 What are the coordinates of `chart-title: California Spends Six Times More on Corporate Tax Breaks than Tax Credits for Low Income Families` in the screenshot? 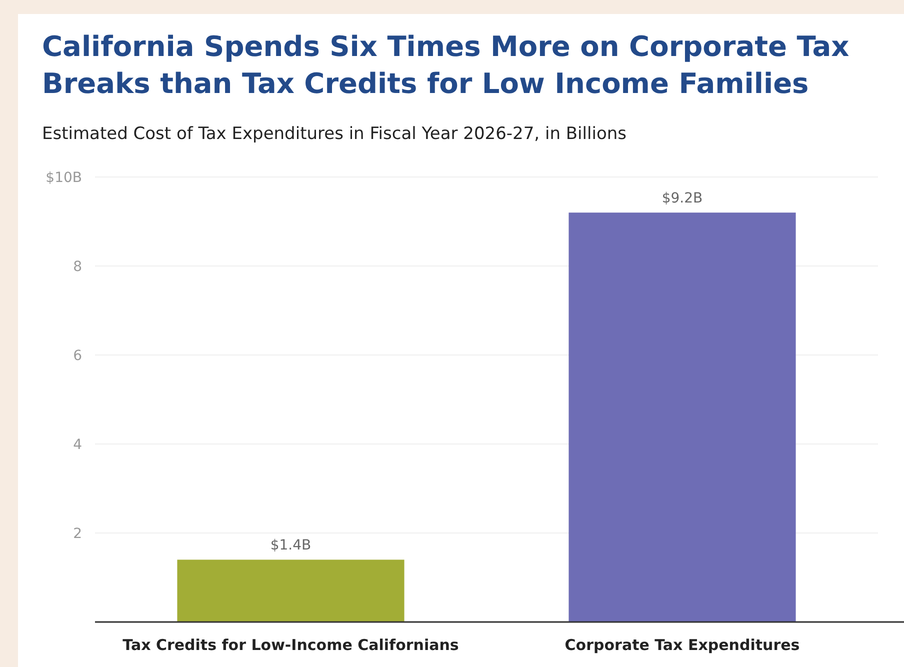 It's located at (446, 65).